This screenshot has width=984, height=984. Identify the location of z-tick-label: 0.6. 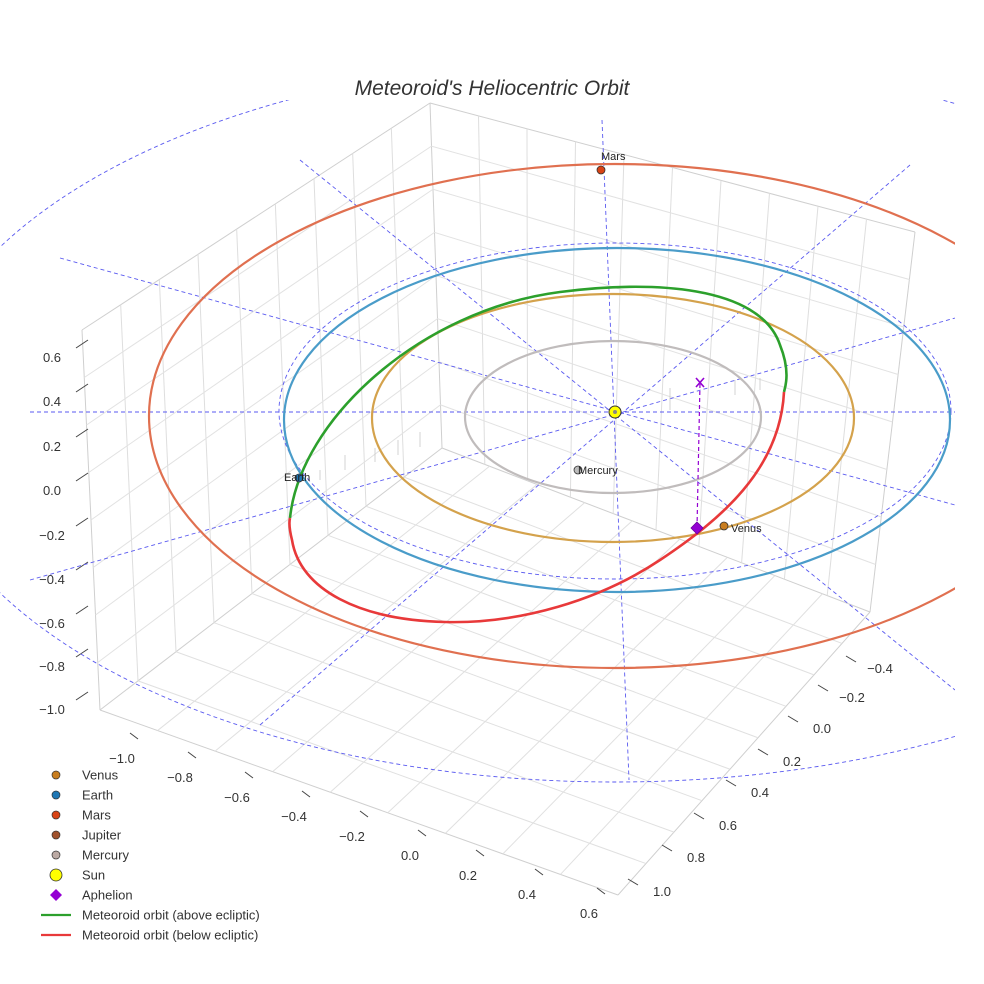
(52, 357).